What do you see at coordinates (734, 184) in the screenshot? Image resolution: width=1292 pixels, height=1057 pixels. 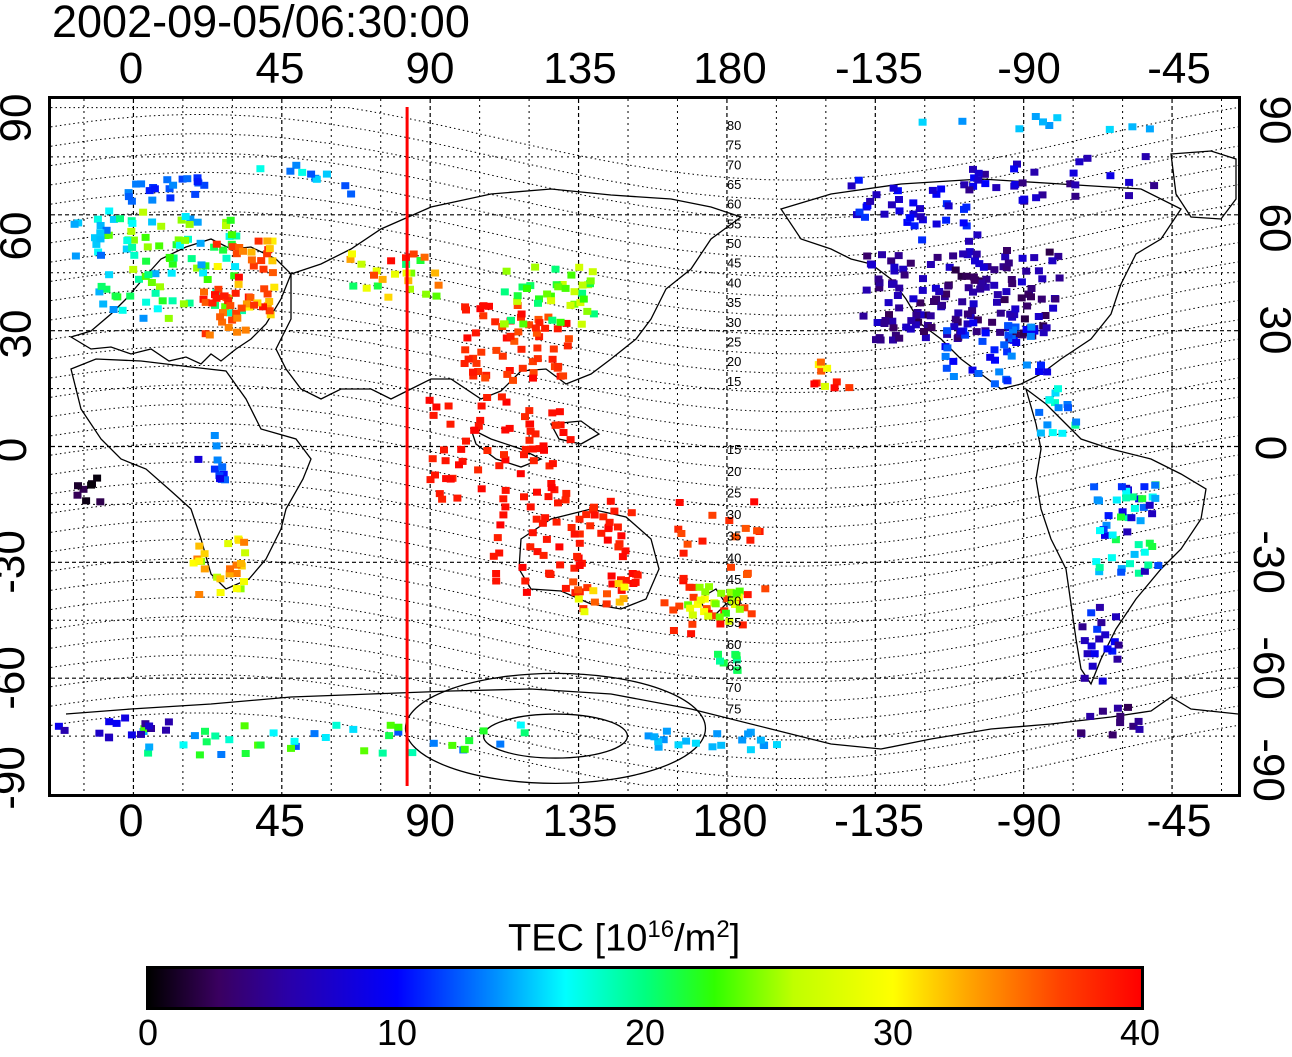 I see `contour-label: 65` at bounding box center [734, 184].